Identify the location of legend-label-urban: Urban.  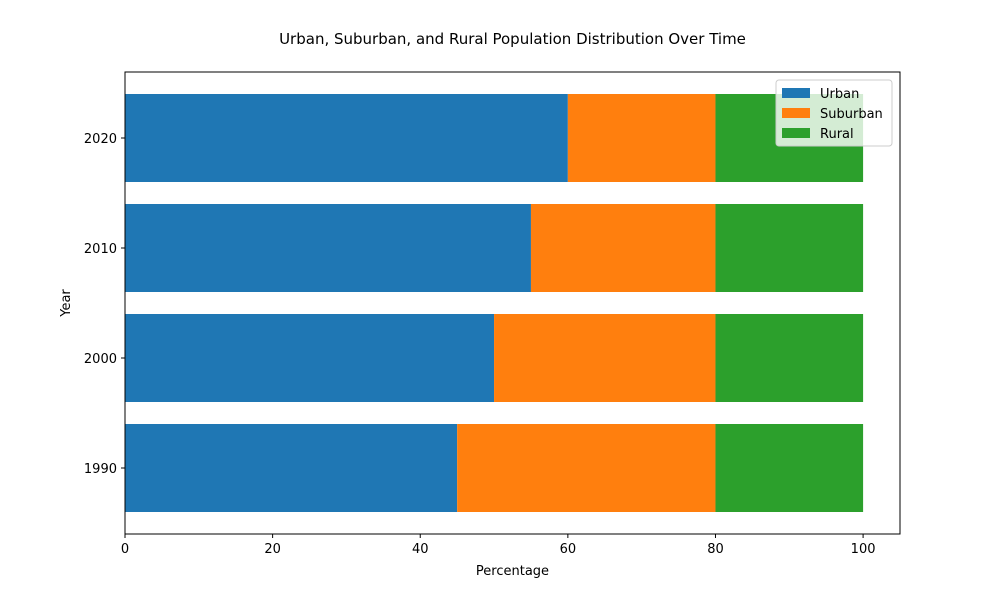
(839, 94).